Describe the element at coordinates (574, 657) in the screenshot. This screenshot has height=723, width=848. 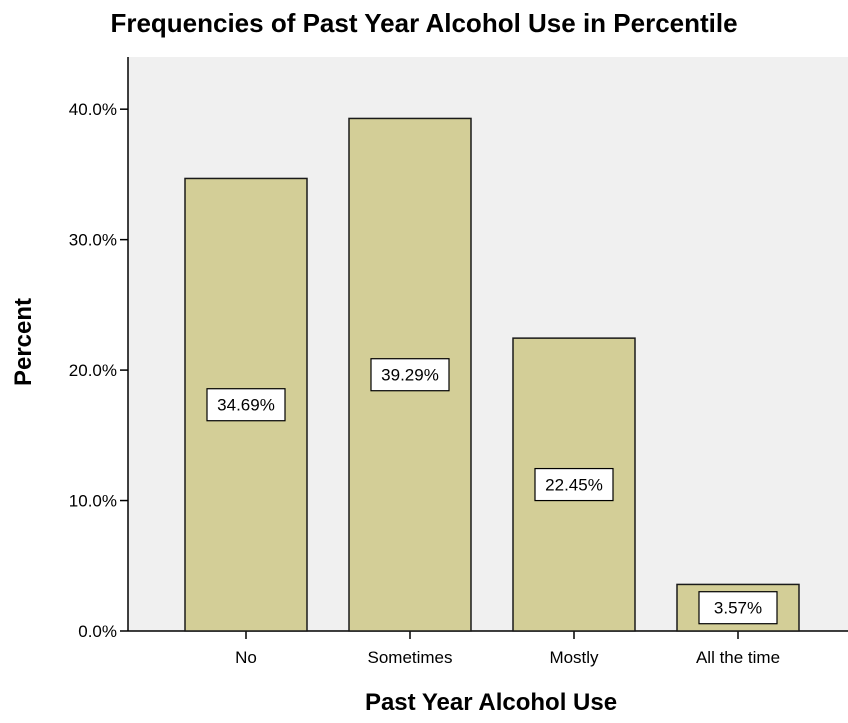
I see `x-tick-label: Mostly` at that location.